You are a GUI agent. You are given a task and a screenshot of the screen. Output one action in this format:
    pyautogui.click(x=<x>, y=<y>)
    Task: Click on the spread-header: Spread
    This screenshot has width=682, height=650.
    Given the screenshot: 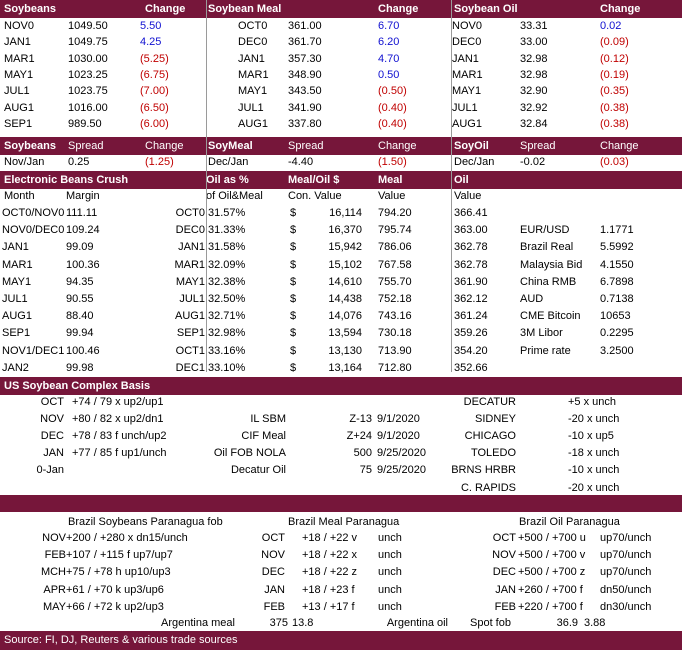 What is the action you would take?
    pyautogui.click(x=86, y=146)
    